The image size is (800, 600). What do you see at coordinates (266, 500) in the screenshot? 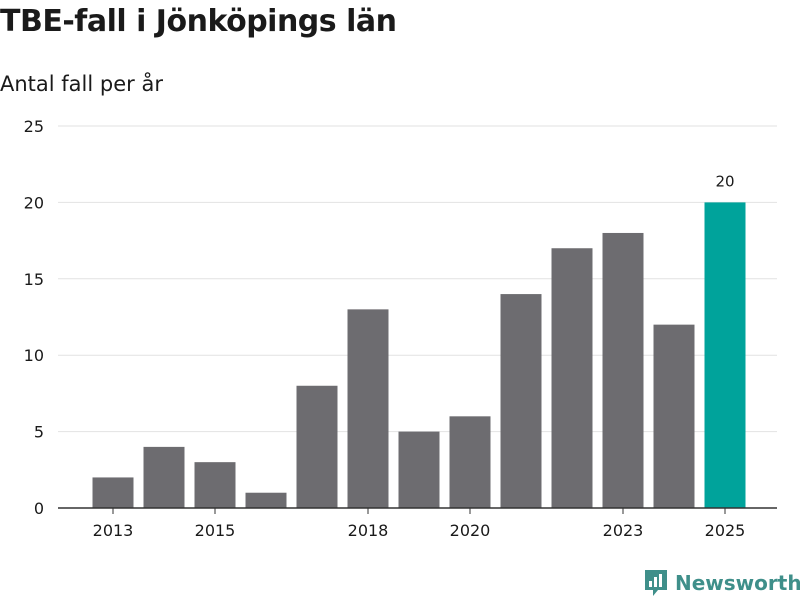
I see `bar-2016` at bounding box center [266, 500].